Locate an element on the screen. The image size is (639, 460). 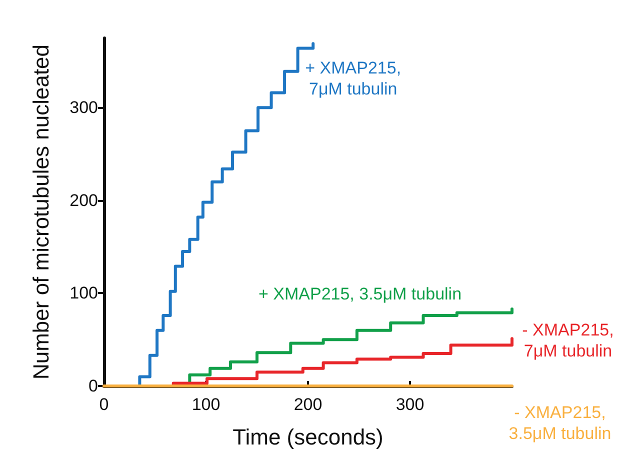
y-tick-label: 200 is located at coordinates (84, 200).